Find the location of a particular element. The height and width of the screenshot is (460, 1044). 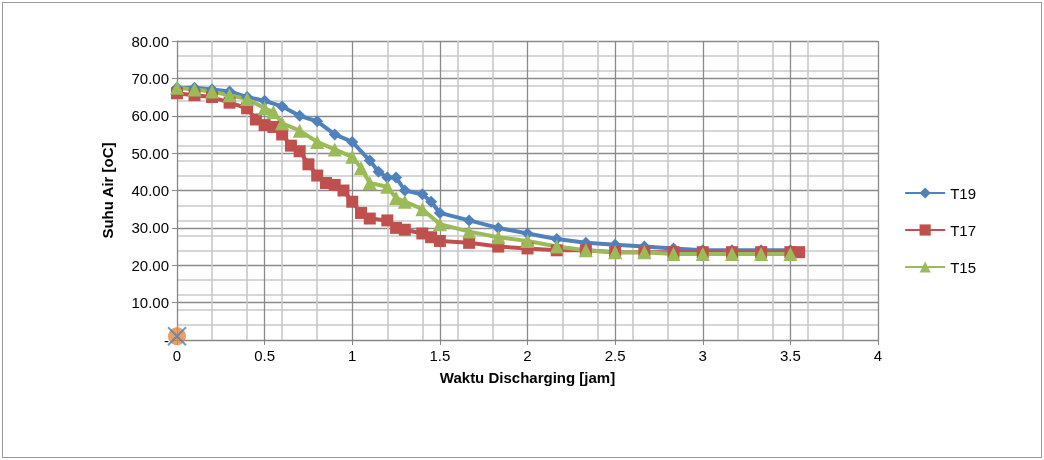

y-tick-label: 60.00 is located at coordinates (150, 116).